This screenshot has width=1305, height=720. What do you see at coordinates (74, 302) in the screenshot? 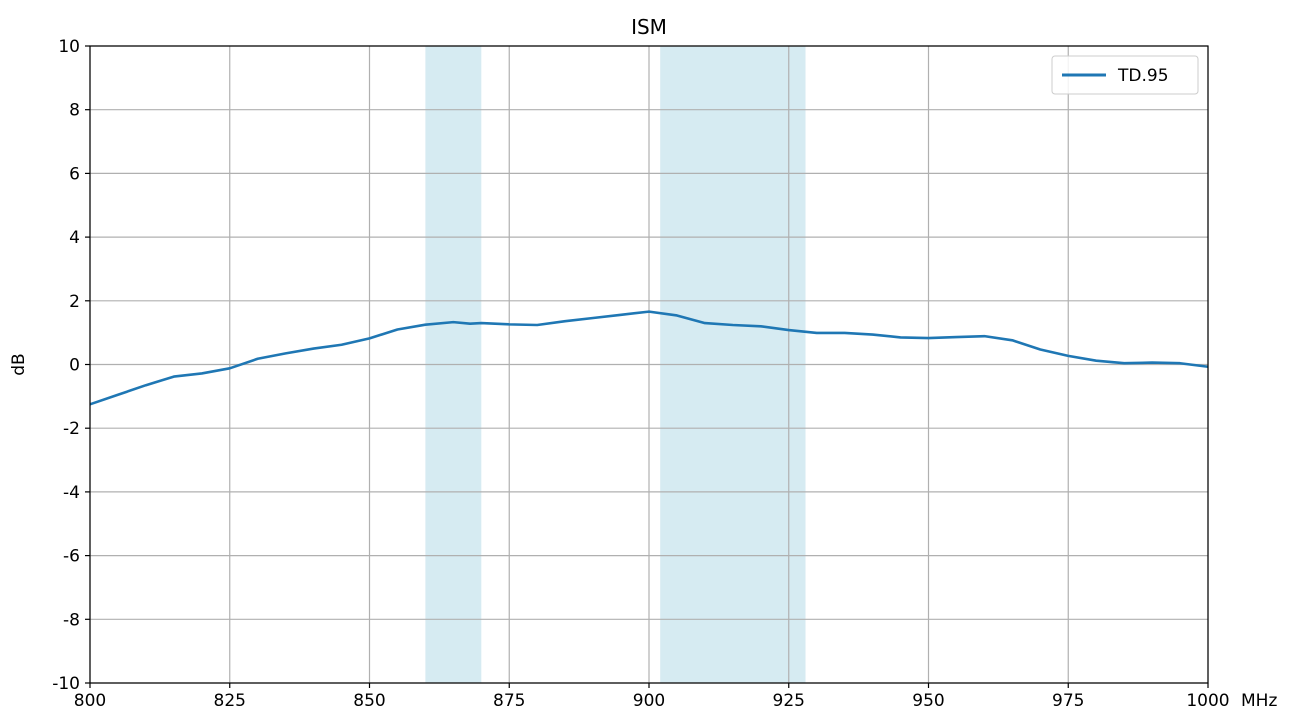
I see `y-tick-label: 2` at bounding box center [74, 302].